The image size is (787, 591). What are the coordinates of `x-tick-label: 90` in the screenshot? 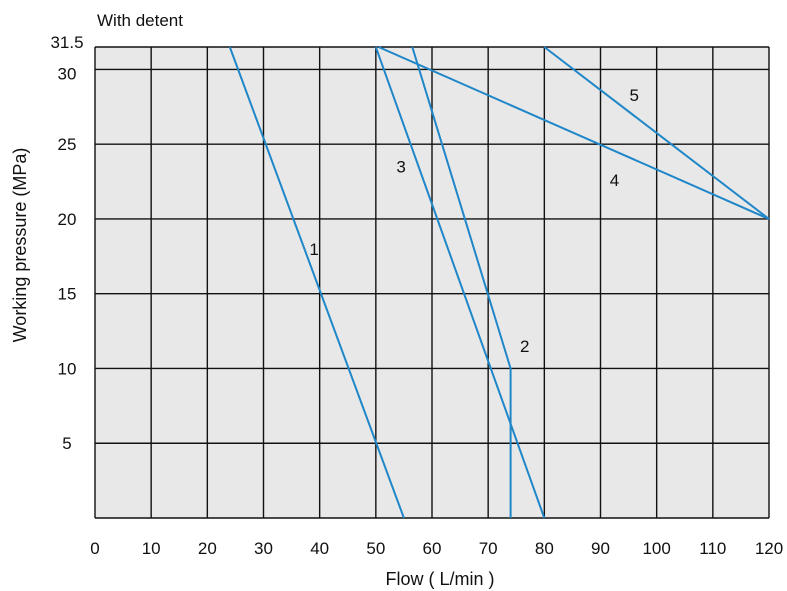 It's located at (600, 548).